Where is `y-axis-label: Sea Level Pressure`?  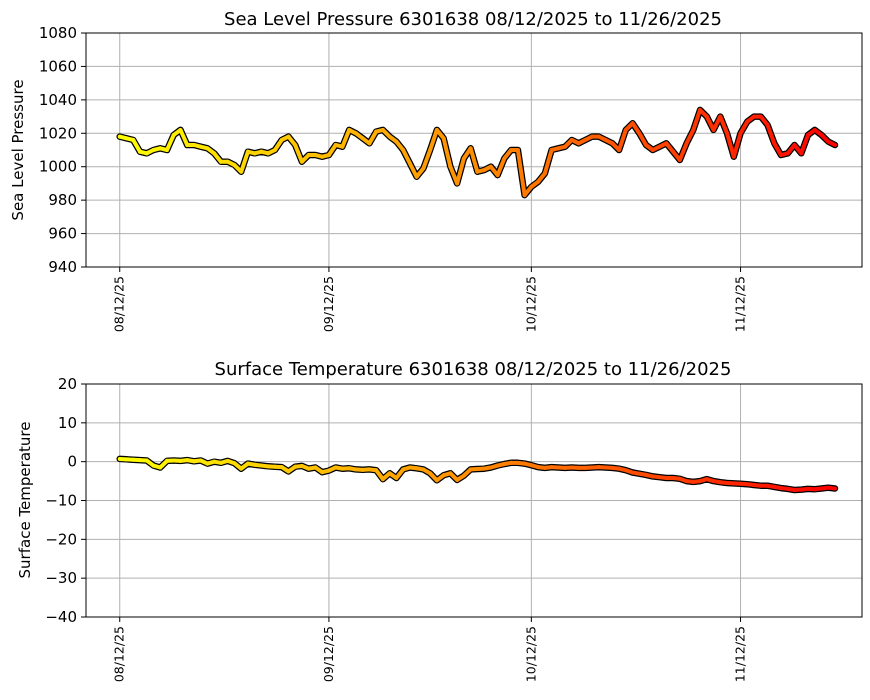 y-axis-label: Sea Level Pressure is located at coordinates (18, 149).